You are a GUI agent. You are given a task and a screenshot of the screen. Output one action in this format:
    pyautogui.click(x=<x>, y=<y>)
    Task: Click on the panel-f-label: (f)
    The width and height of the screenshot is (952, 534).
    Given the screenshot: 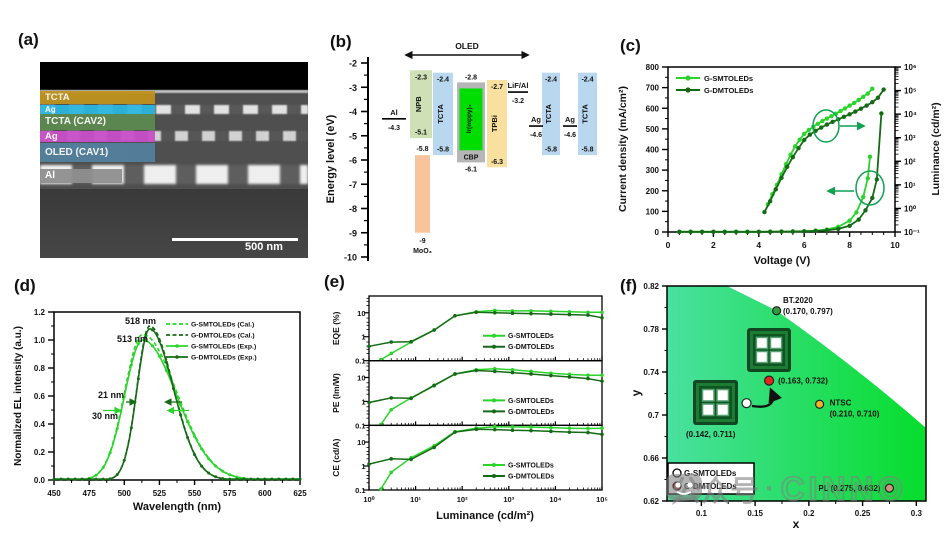 What is the action you would take?
    pyautogui.click(x=628, y=285)
    